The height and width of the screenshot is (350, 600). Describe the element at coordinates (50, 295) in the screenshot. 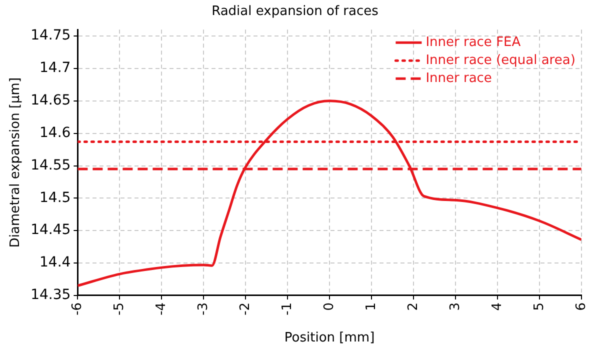

I see `y-tick-label: 14.35` at that location.